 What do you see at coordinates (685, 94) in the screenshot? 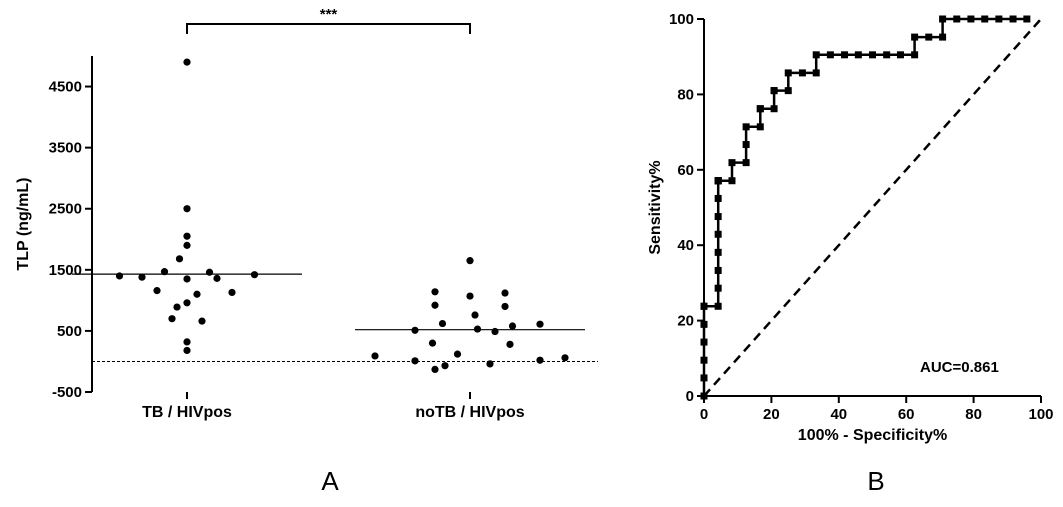
I see `panel-b-y-tick-label: 80` at bounding box center [685, 94].